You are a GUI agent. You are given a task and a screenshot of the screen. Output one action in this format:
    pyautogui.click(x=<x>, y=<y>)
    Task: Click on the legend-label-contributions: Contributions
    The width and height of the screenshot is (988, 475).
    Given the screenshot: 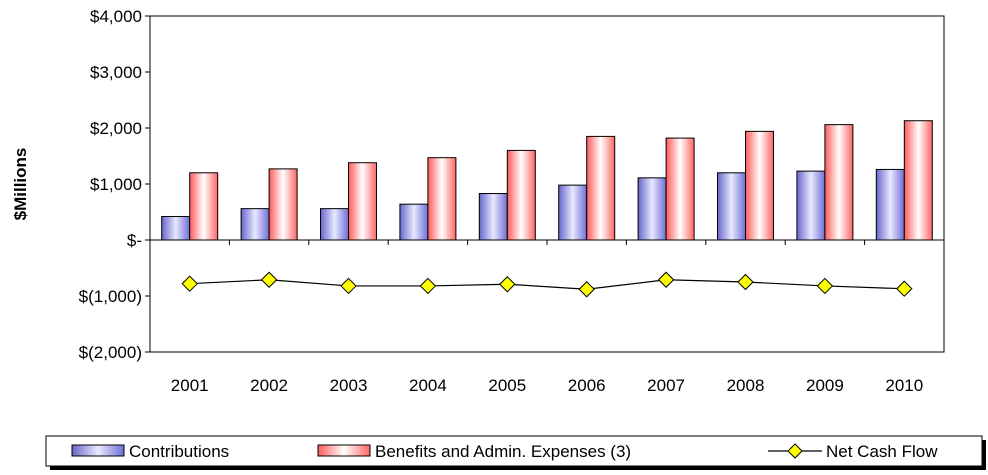 What is the action you would take?
    pyautogui.click(x=179, y=451)
    